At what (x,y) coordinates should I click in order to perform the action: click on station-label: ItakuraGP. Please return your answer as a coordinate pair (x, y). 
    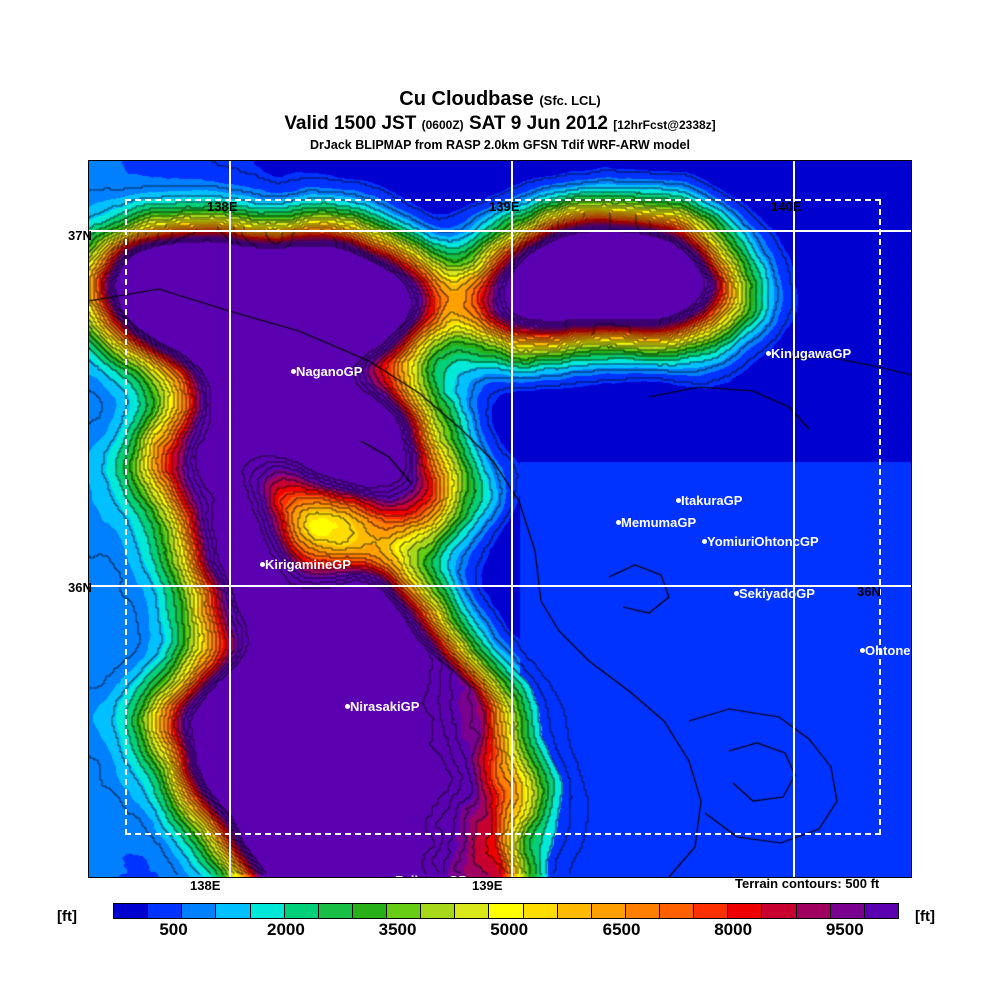
    Looking at the image, I should click on (712, 500).